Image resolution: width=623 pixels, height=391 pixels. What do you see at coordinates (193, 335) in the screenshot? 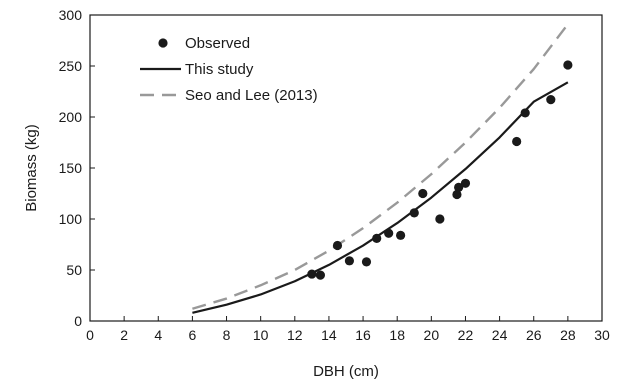
I see `x-tick-label: 6` at bounding box center [193, 335].